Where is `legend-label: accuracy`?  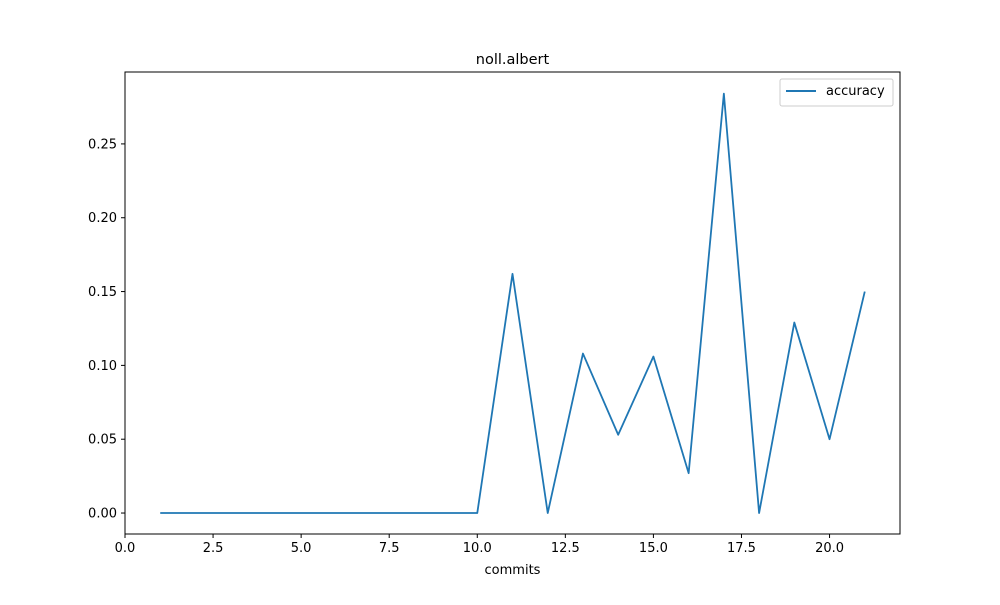 legend-label: accuracy is located at coordinates (855, 91).